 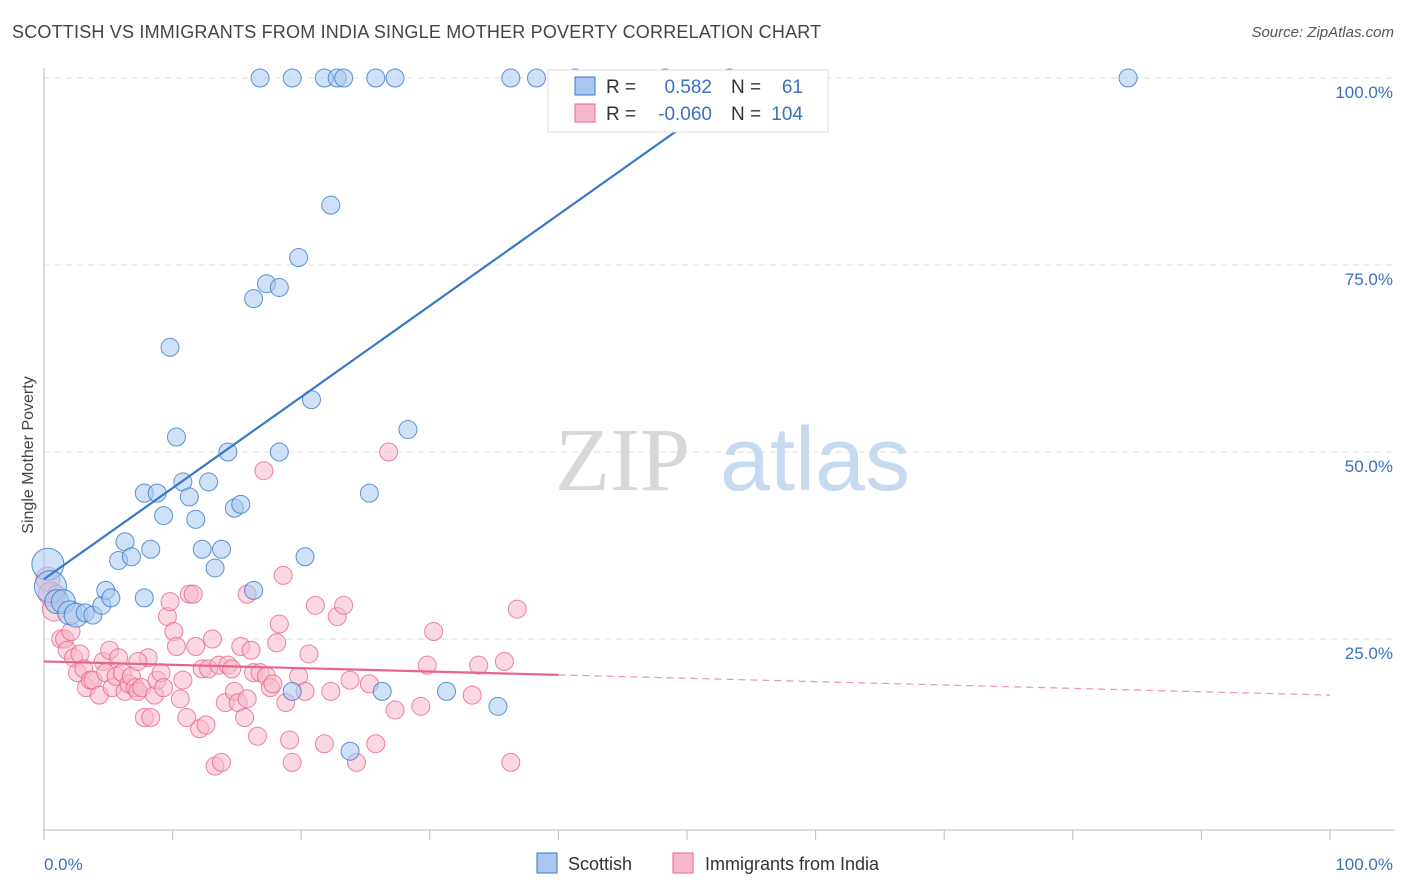 I want to click on y-tick-label-0: 25.0%, so click(x=1369, y=653).